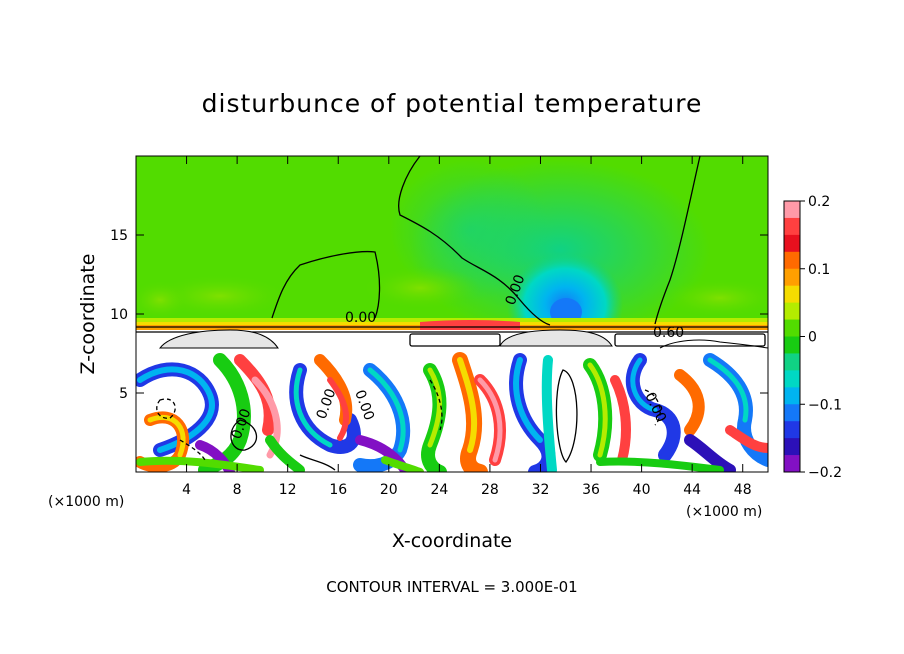 Image resolution: width=904 pixels, height=654 pixels. Describe the element at coordinates (288, 490) in the screenshot. I see `x-tick-label: 12` at that location.